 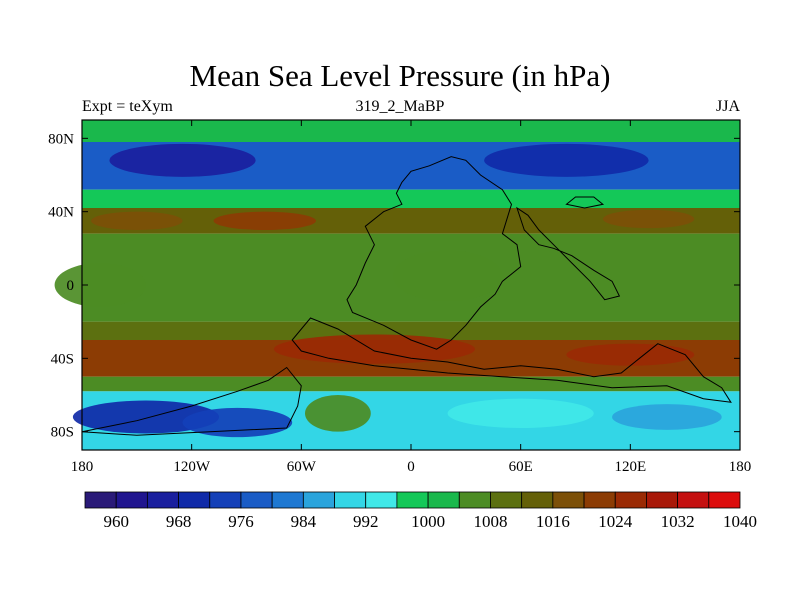 I want to click on y-tick-label: 80S, so click(x=62, y=433).